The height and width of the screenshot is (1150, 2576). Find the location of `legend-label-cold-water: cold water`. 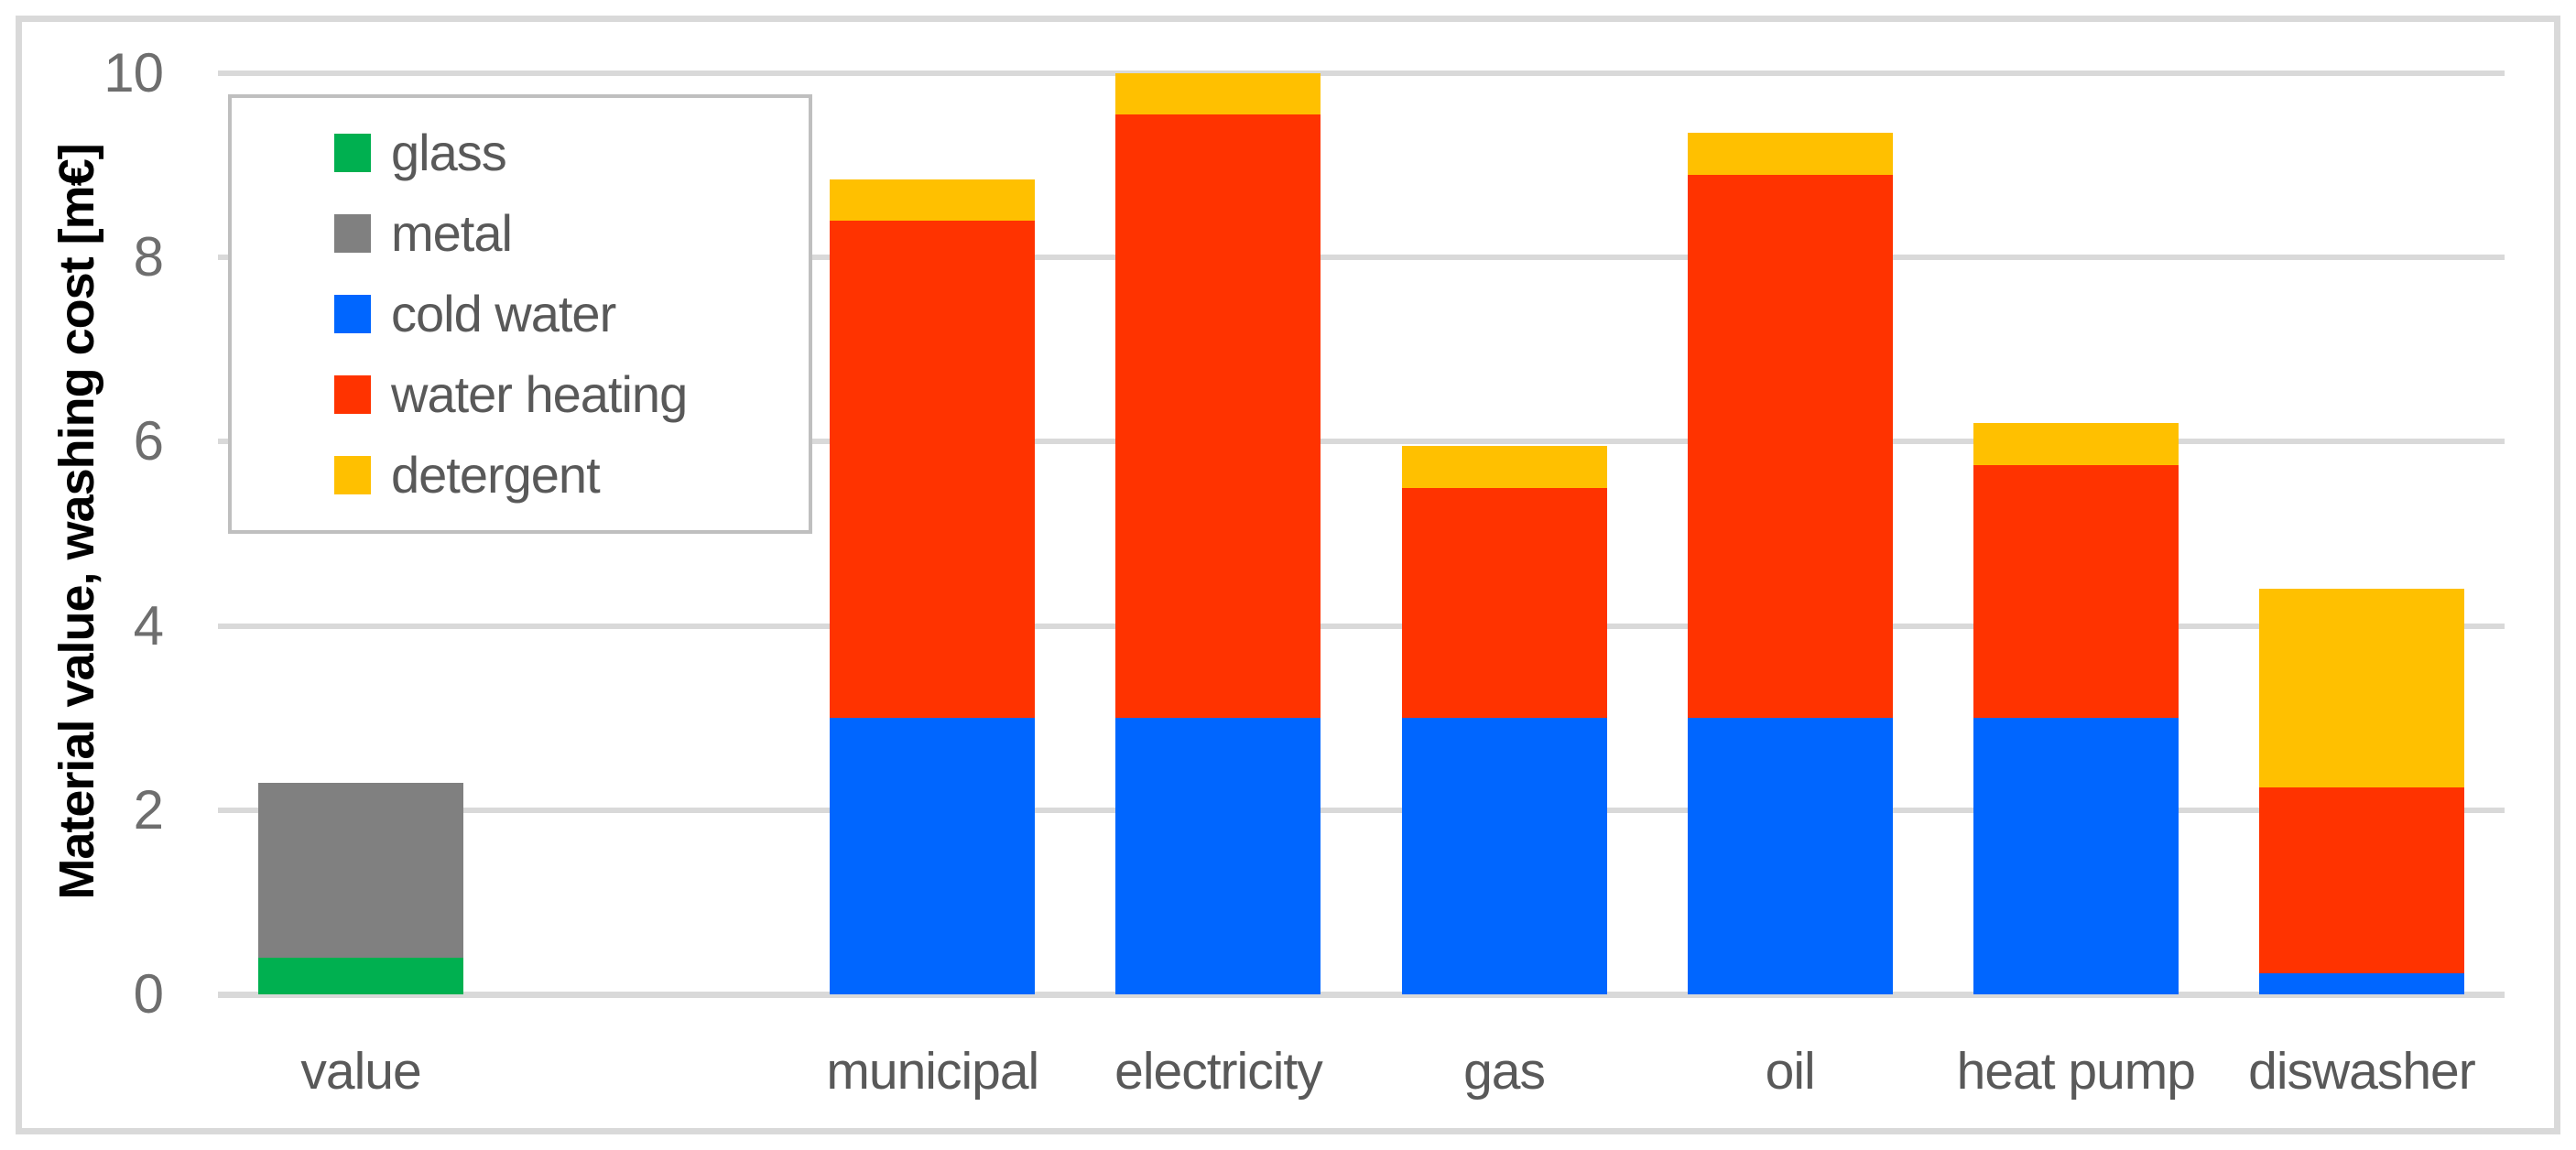

legend-label-cold-water: cold water is located at coordinates (503, 313).